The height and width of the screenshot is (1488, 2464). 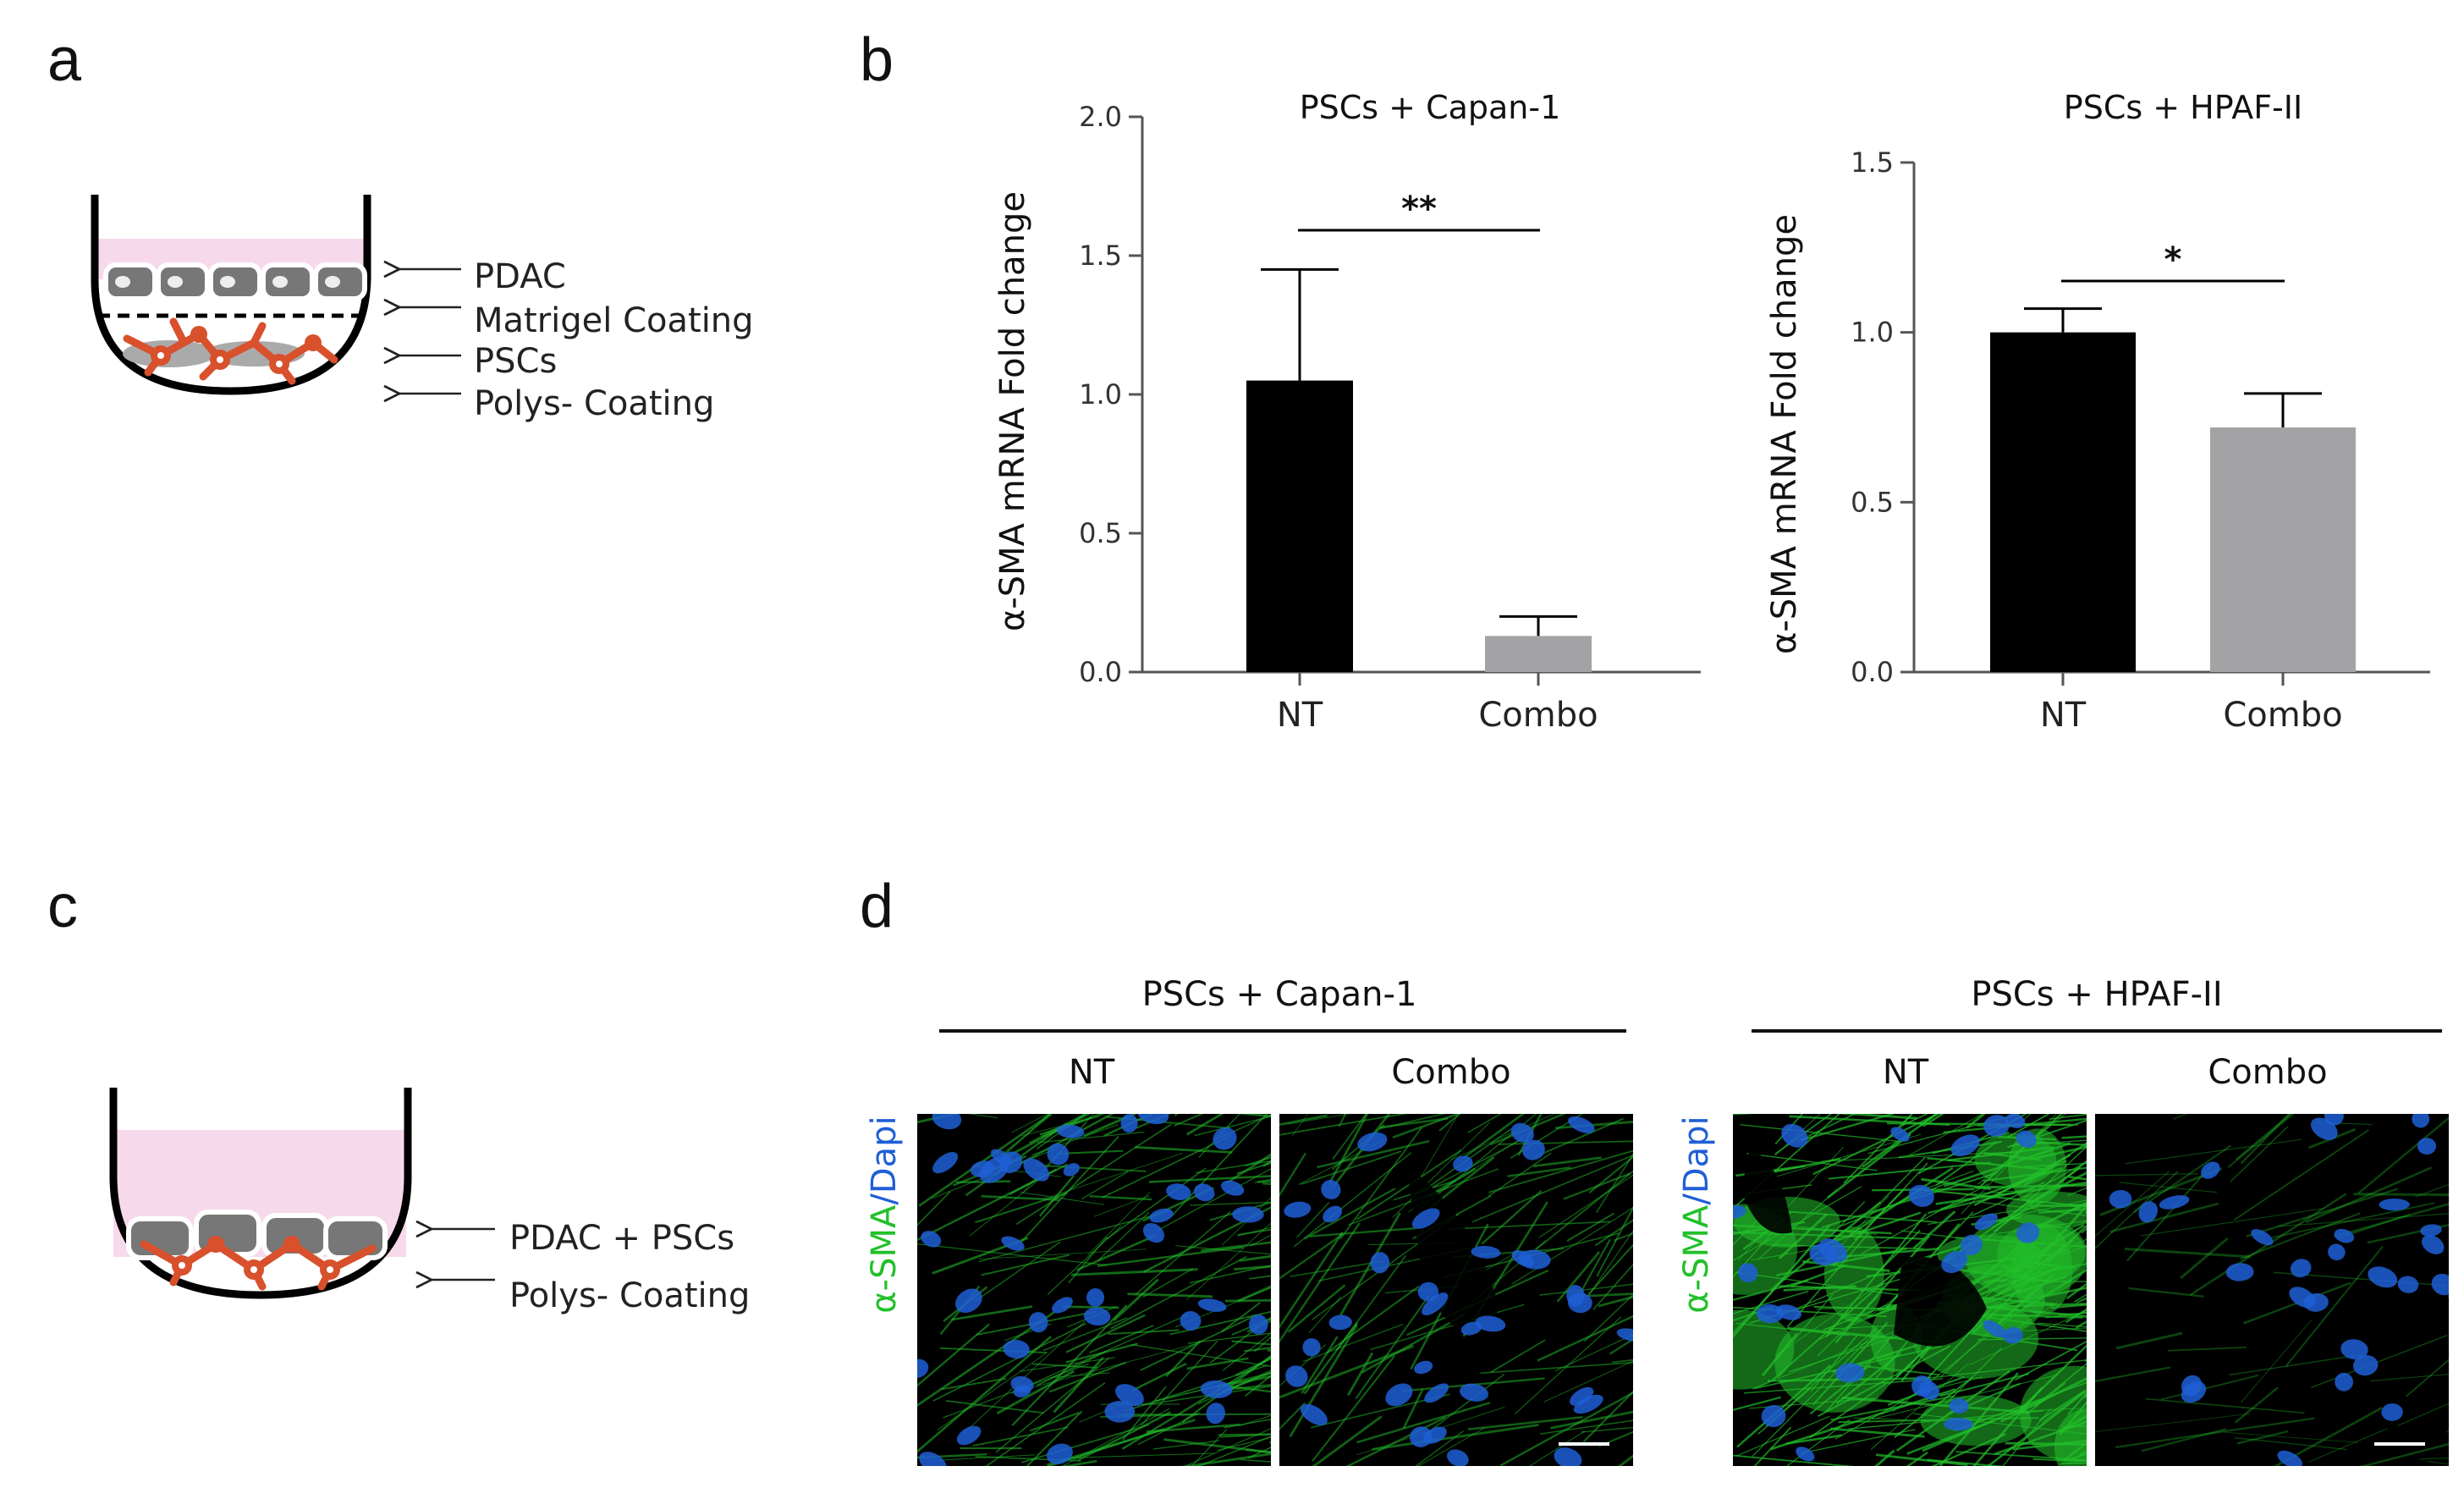 What do you see at coordinates (629, 1295) in the screenshot?
I see `label-polys-coating-c: Polys- Coating` at bounding box center [629, 1295].